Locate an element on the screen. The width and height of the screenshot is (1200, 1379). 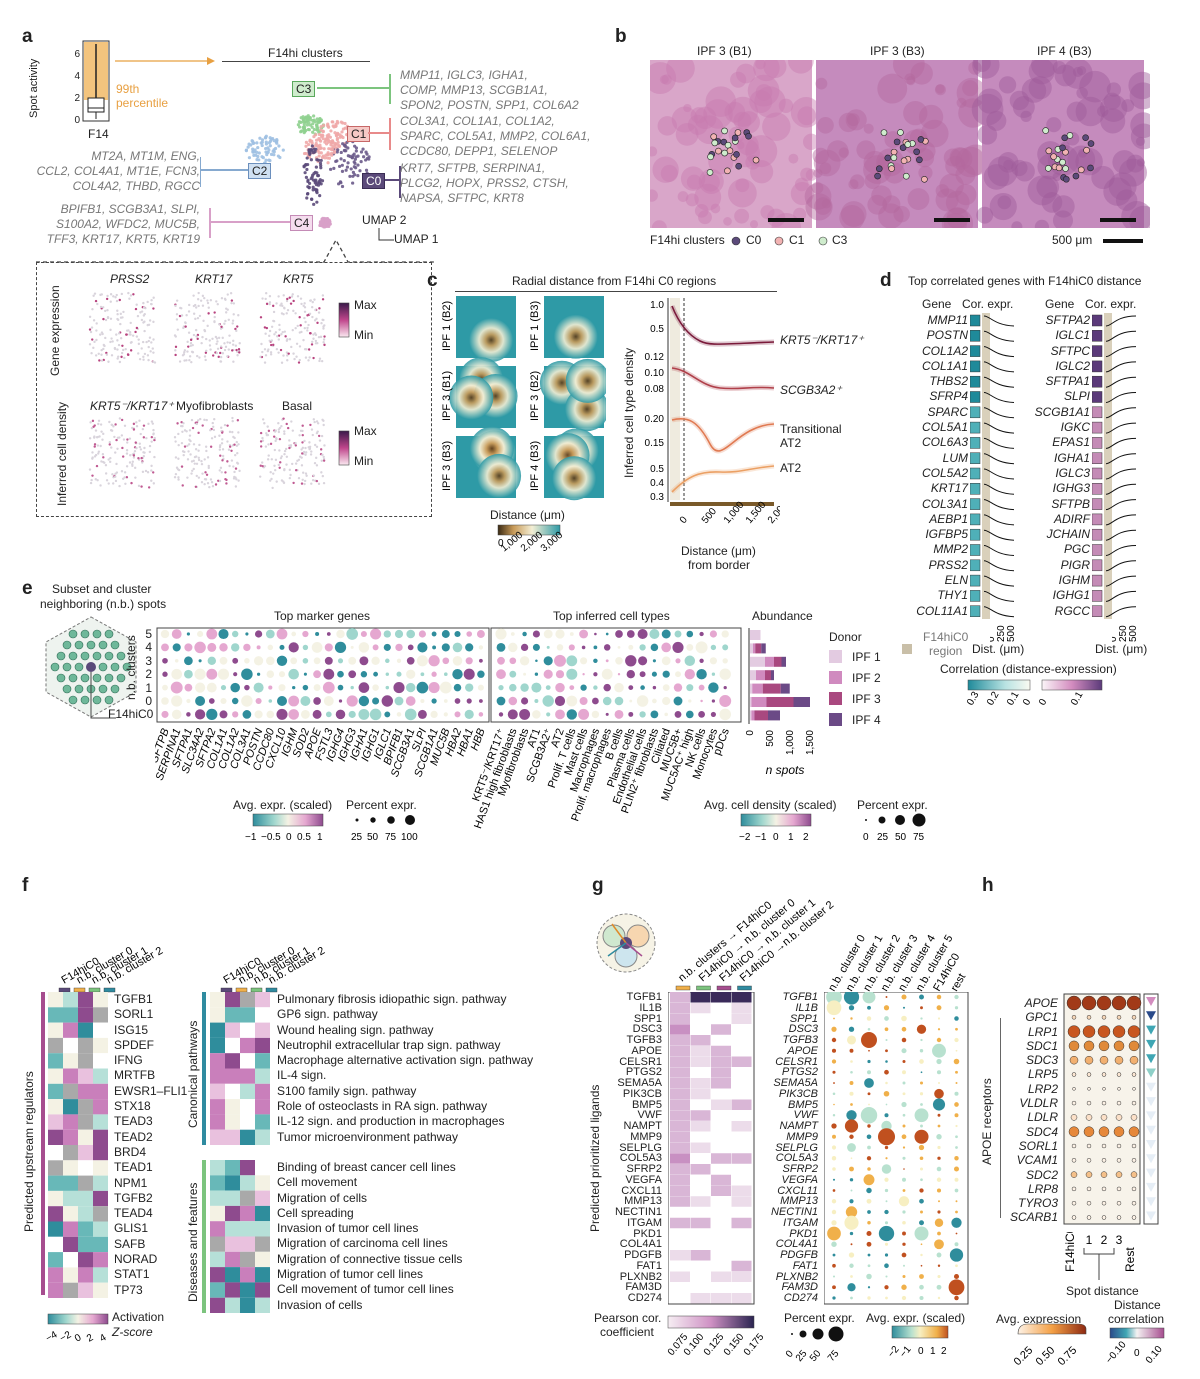
cor-curve is located at coordinates (1121, 520).